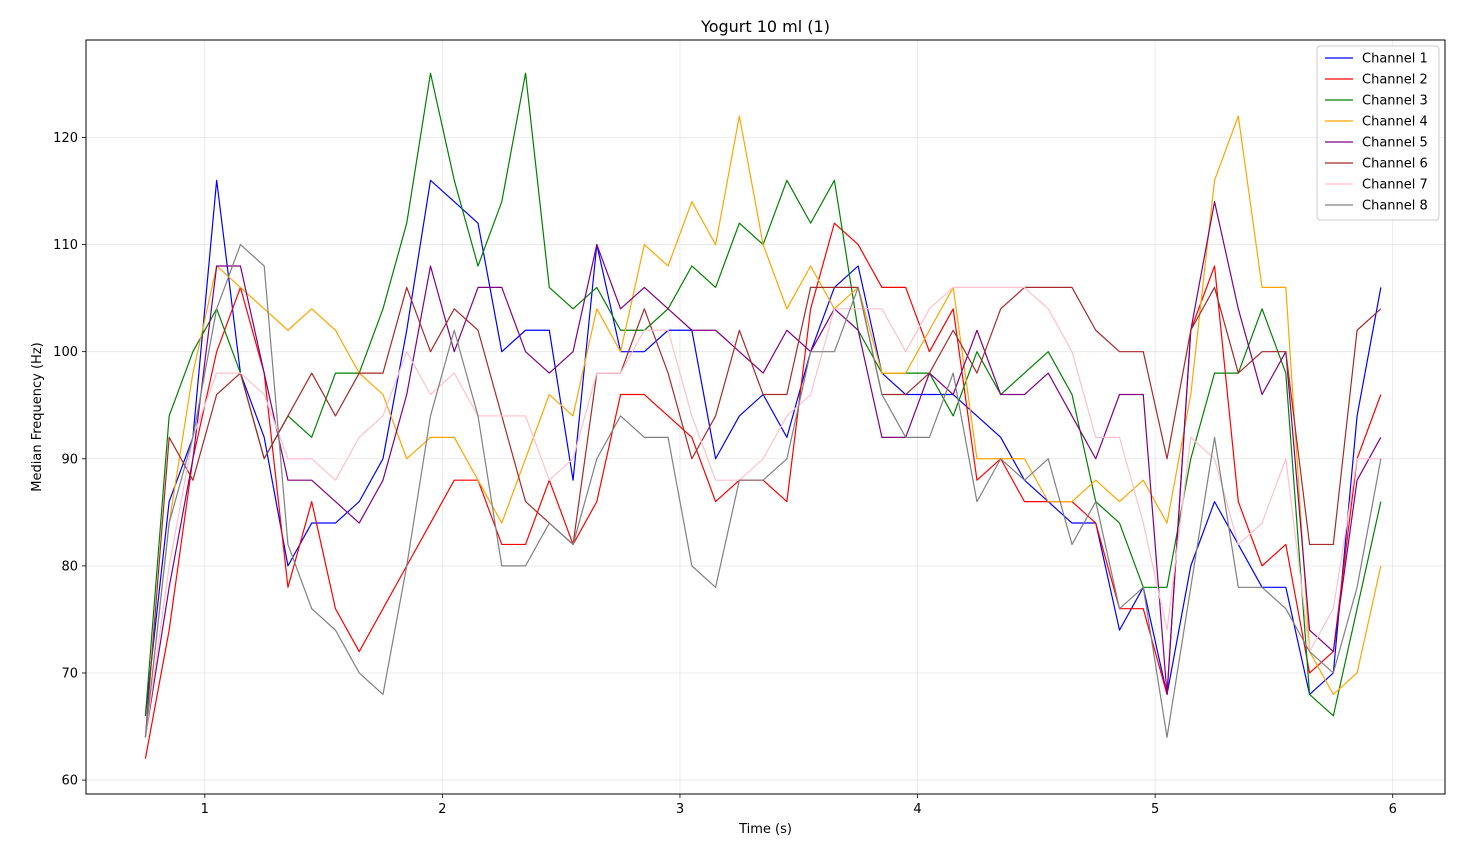 This screenshot has height=856, width=1462. Describe the element at coordinates (680, 809) in the screenshot. I see `x-tick-label: 3` at that location.